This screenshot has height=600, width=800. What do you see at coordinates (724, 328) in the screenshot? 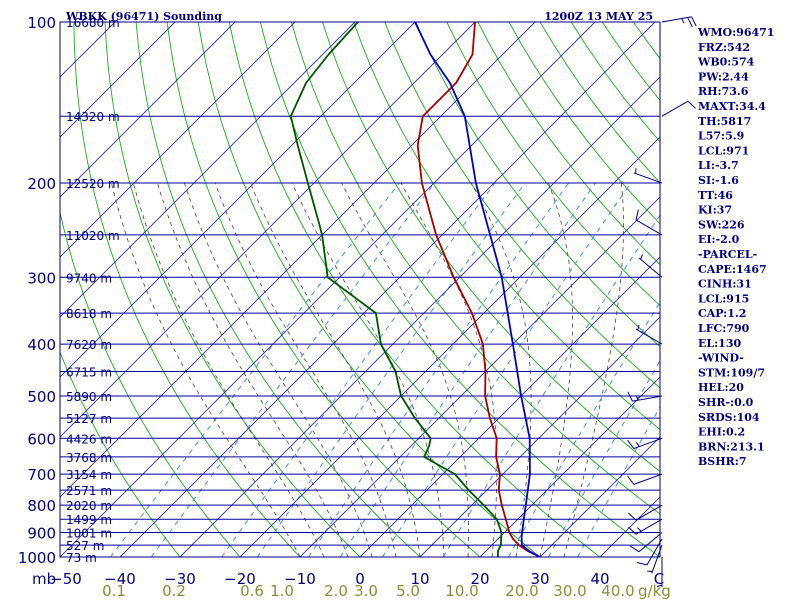
I see `index-entry: LFC:790` at bounding box center [724, 328].